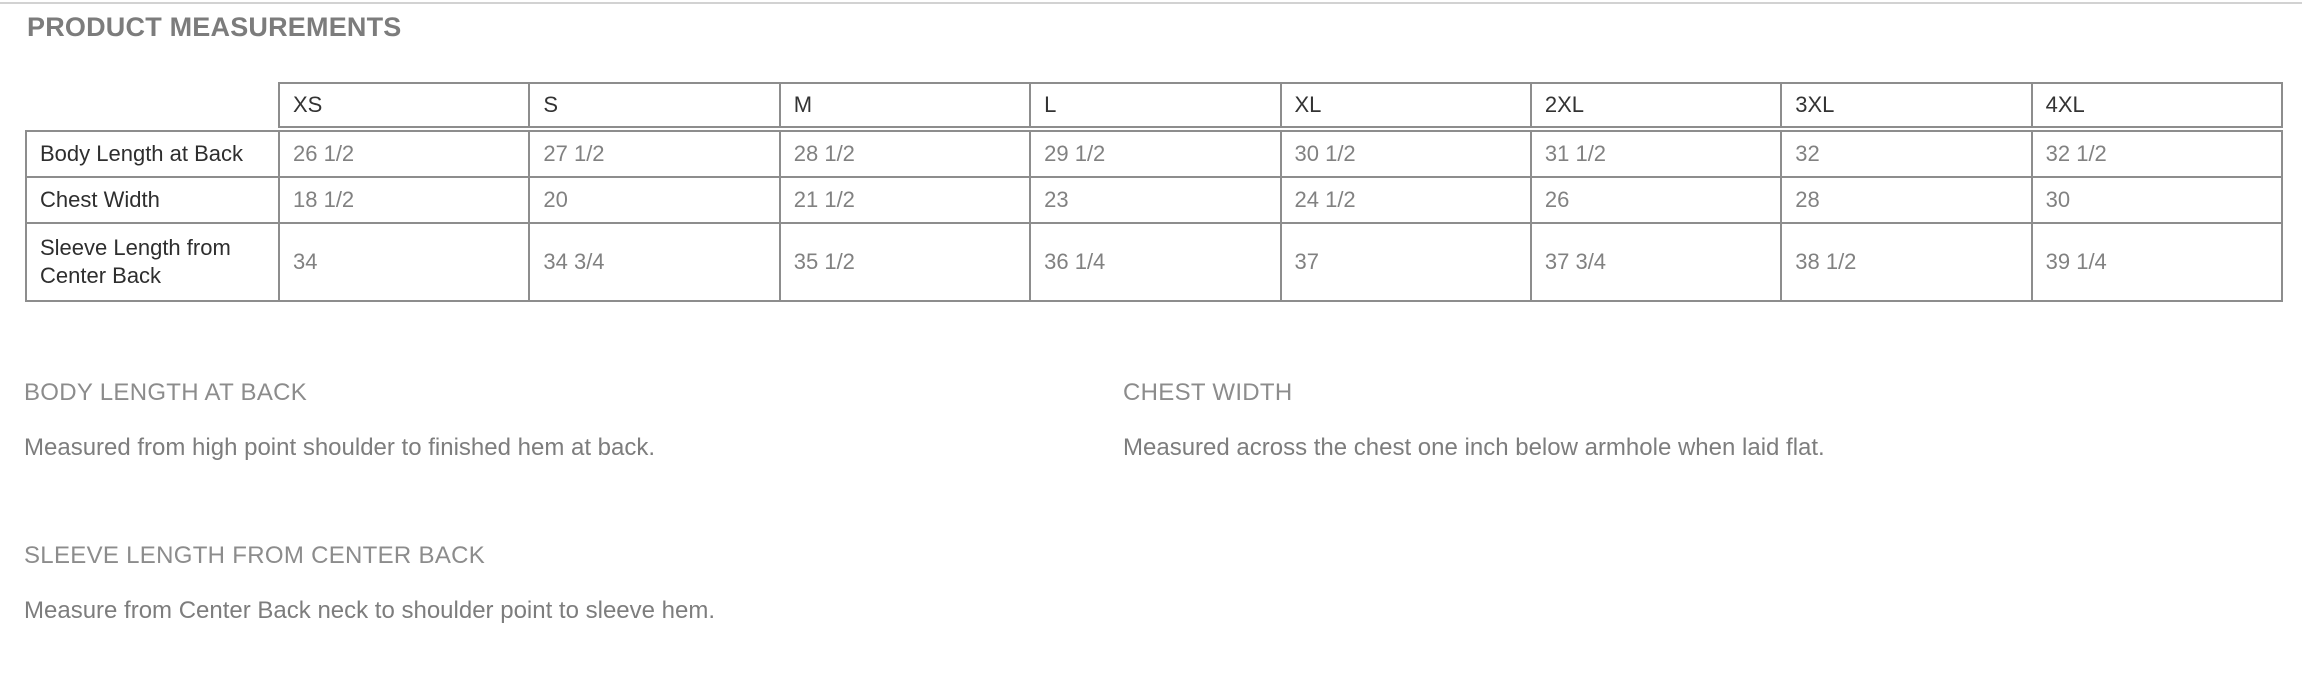 Image resolution: width=2302 pixels, height=700 pixels. I want to click on cell-value: 37, so click(1405, 262).